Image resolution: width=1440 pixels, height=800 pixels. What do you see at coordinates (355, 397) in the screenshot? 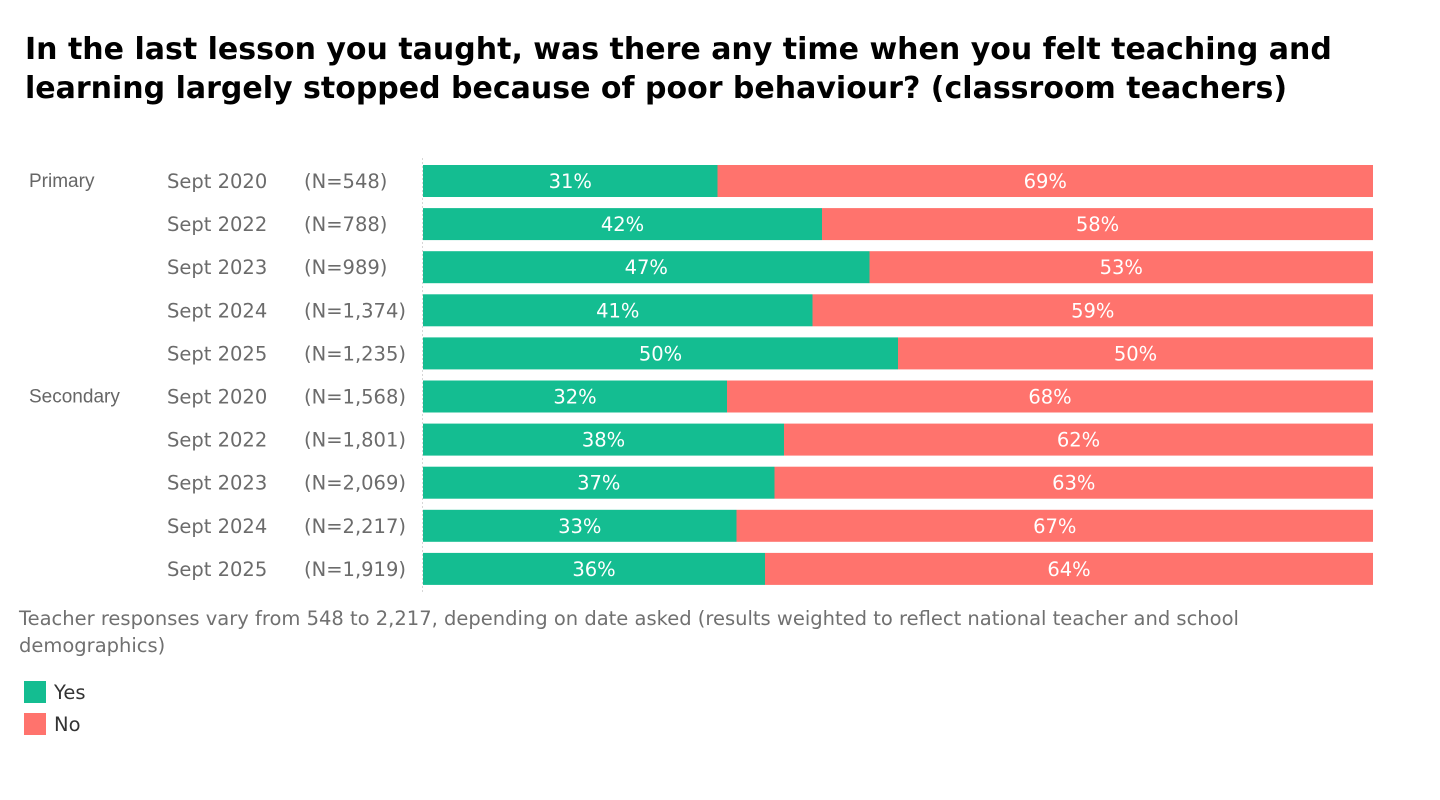
I see `row-n-label: (N=1,568)` at bounding box center [355, 397].